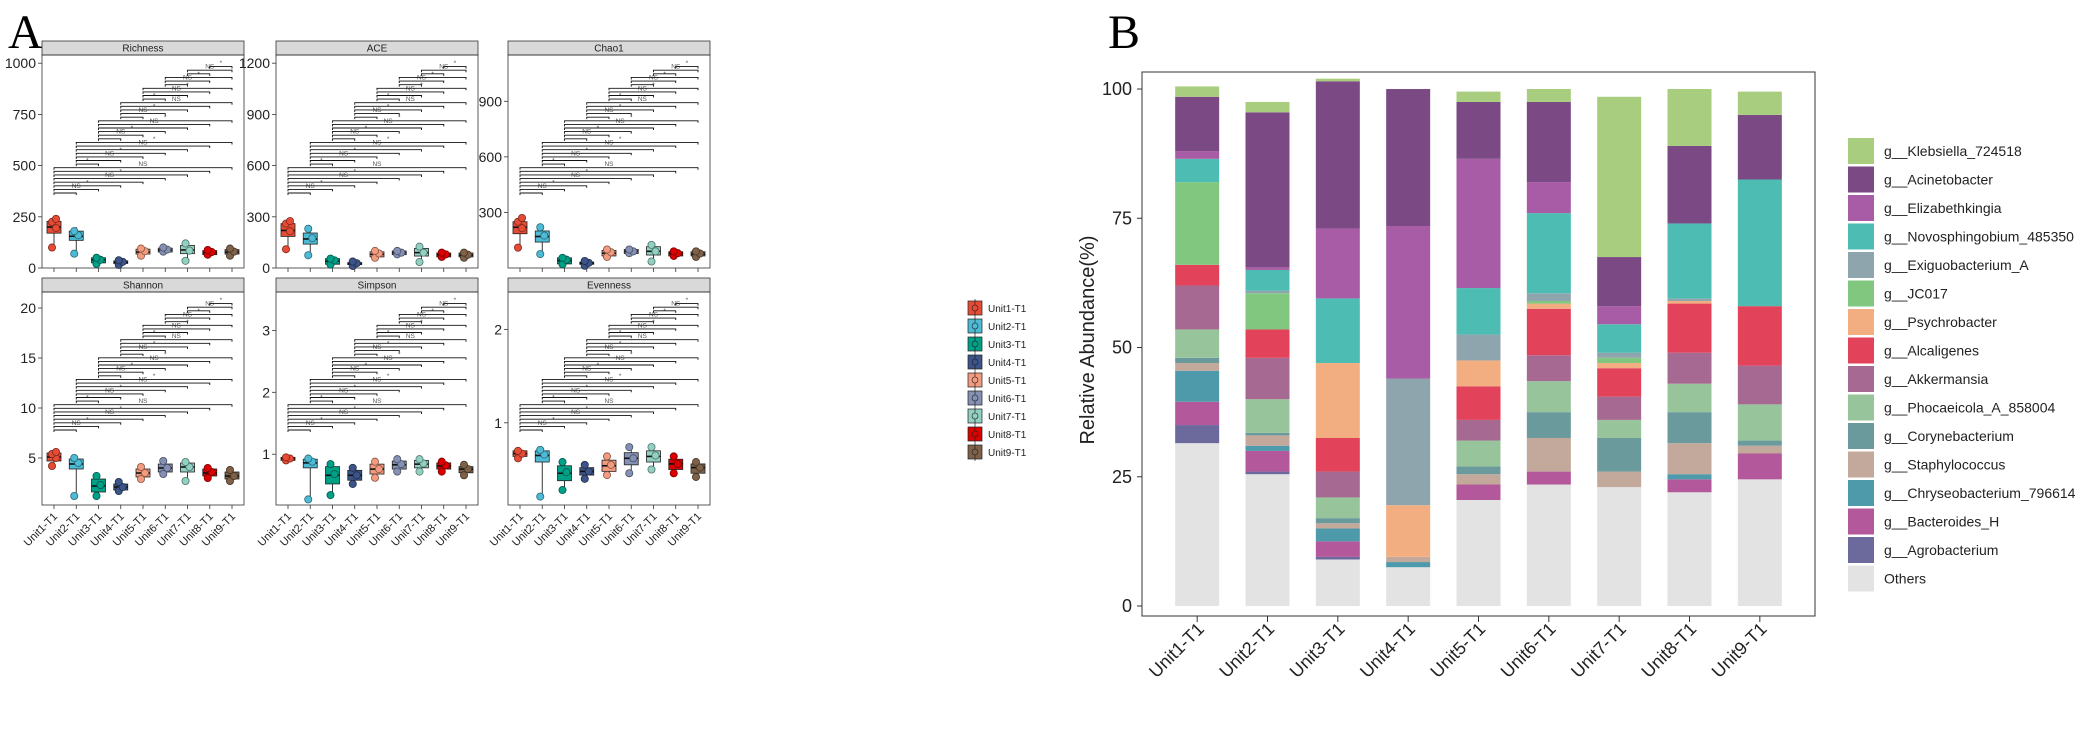 The height and width of the screenshot is (738, 2095). Describe the element at coordinates (25, 166) in the screenshot. I see `y-tick-label: 500` at that location.